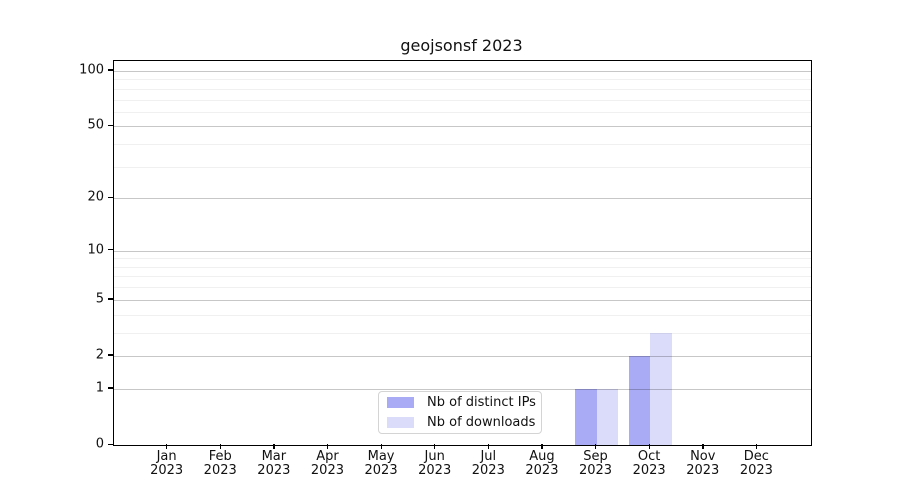 The width and height of the screenshot is (900, 500). I want to click on y-tick-label: 20, so click(95, 197).